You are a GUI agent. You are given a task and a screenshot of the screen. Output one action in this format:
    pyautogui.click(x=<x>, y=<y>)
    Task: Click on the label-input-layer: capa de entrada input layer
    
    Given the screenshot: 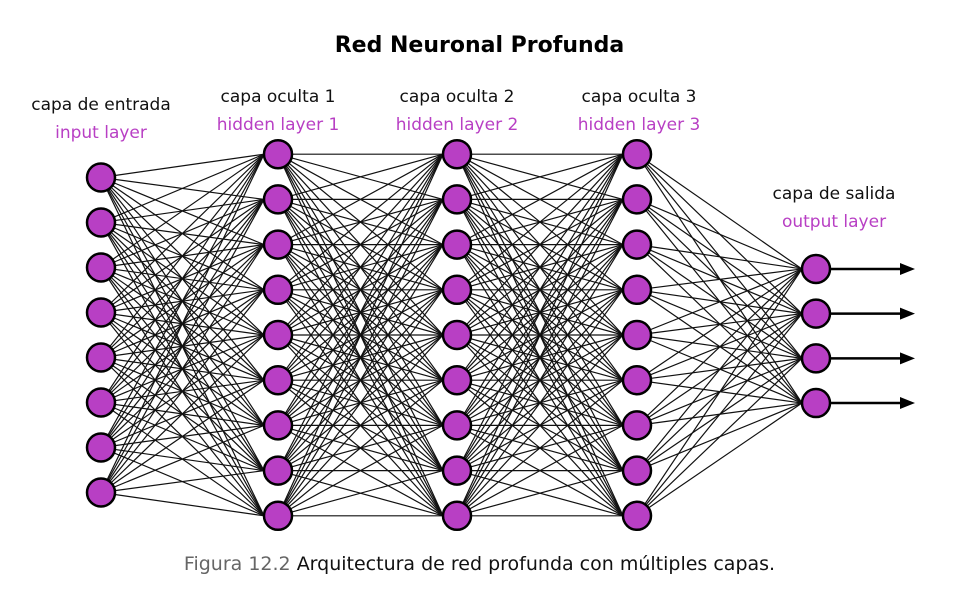 What is the action you would take?
    pyautogui.click(x=101, y=119)
    